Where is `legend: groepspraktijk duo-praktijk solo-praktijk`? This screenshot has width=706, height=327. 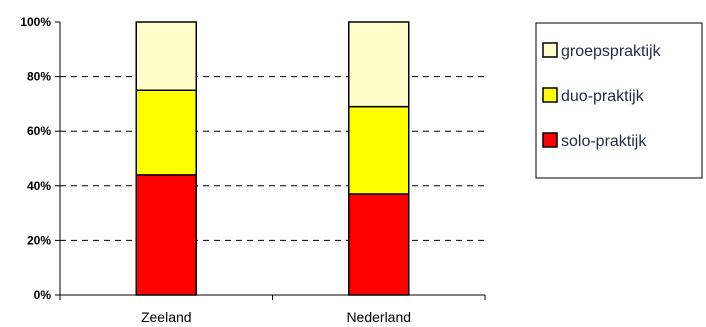 legend: groepspraktijk duo-praktijk solo-praktijk is located at coordinates (619, 100).